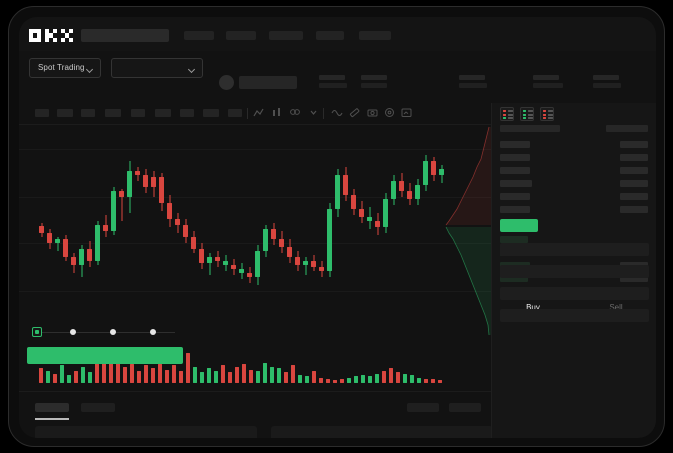 The image size is (673, 453). Describe the element at coordinates (574, 271) in the screenshot. I see `price-field` at that location.